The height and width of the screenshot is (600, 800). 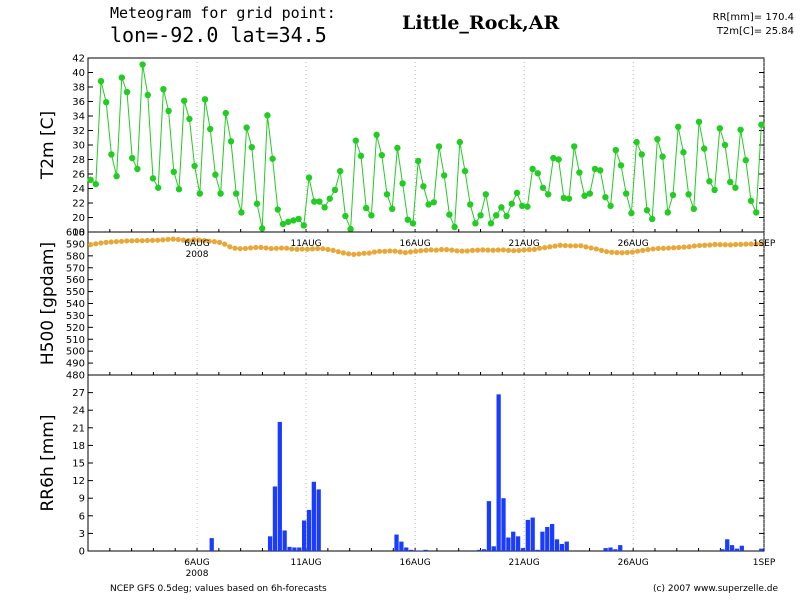 I want to click on y-tick-label: 21, so click(x=78, y=428).